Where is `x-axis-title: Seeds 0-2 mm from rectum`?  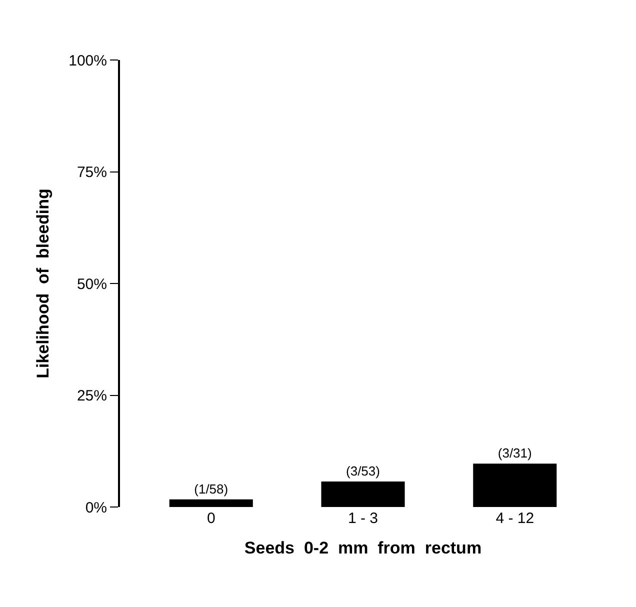
x-axis-title: Seeds 0-2 mm from rectum is located at coordinates (363, 548).